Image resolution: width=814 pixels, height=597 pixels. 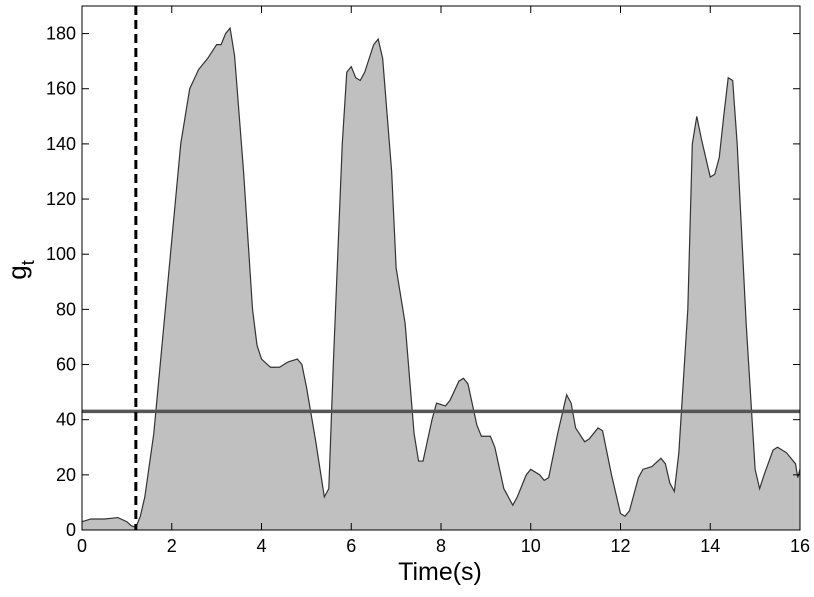 What do you see at coordinates (531, 546) in the screenshot?
I see `x-tick-label: 10` at bounding box center [531, 546].